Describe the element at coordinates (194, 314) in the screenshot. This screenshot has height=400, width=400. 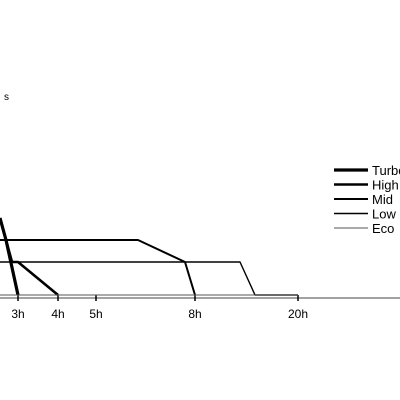
I see `x-tick-label: 8h` at that location.